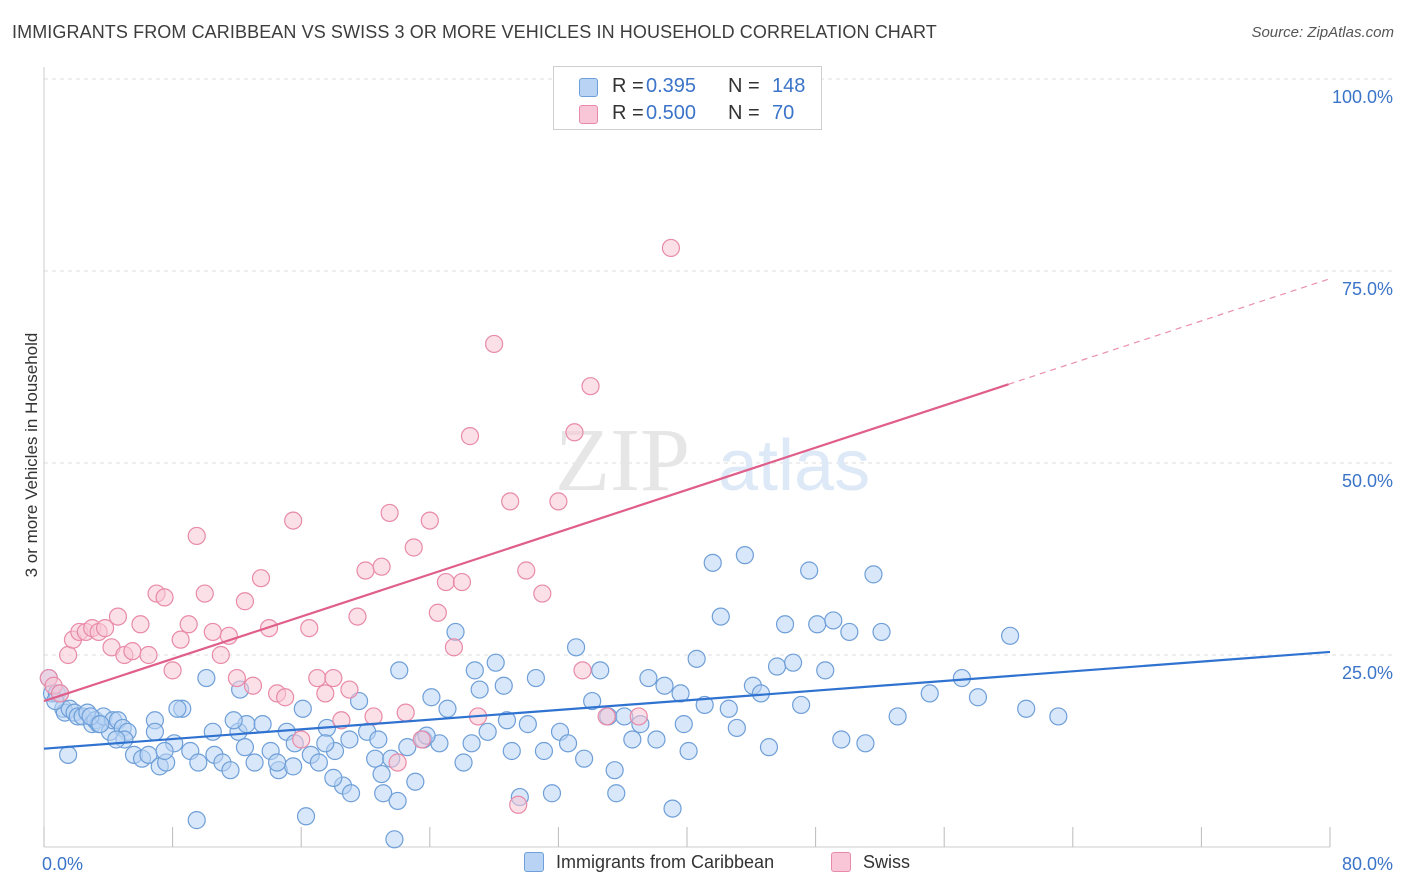  I want to click on r-label: R =, so click(628, 113).